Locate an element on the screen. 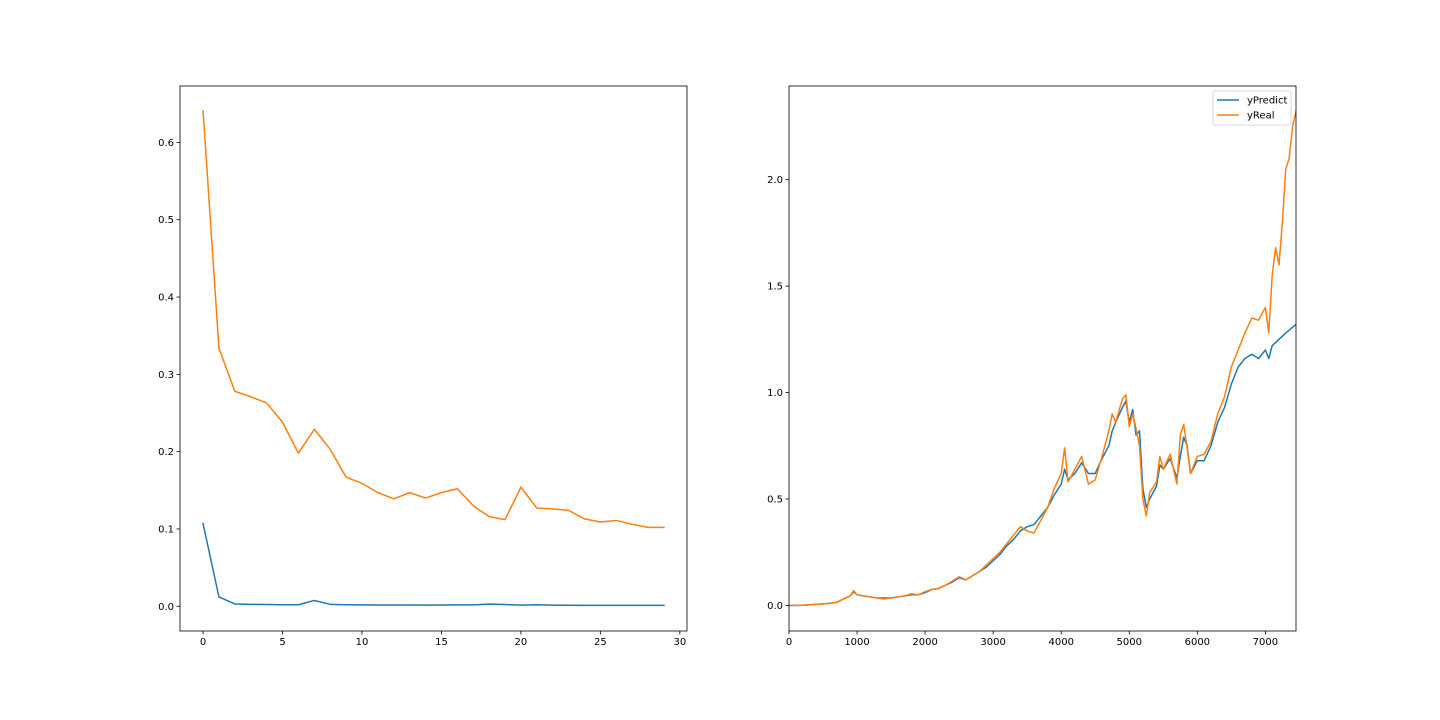 The image size is (1440, 720). x-tick-label: 1000 is located at coordinates (856, 642).